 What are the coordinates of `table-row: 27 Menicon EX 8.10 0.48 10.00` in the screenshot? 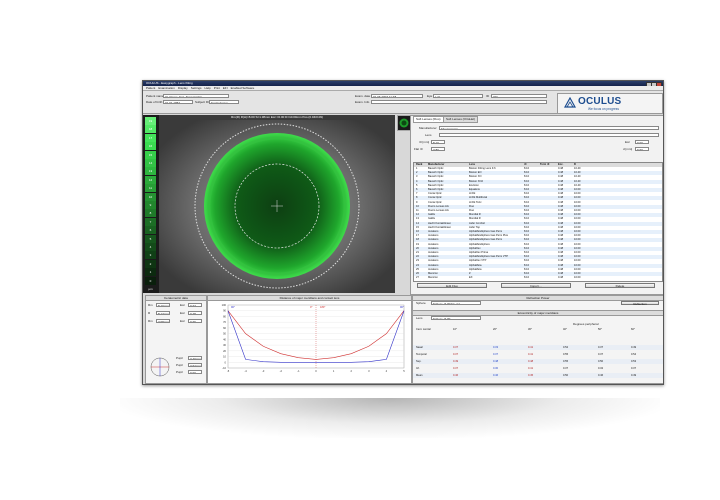 It's located at (538, 278).